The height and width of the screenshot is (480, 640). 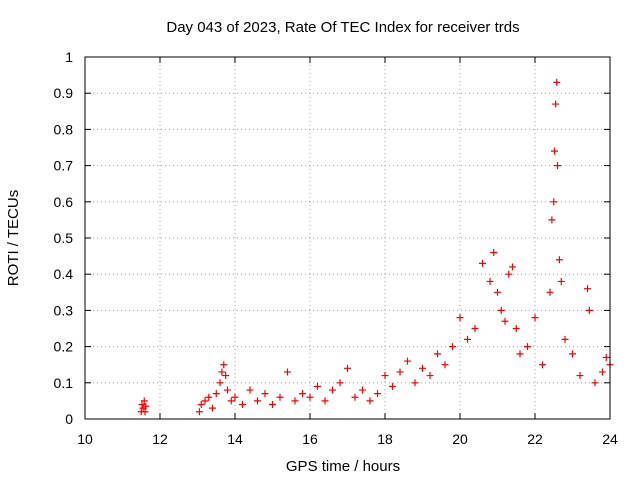 What do you see at coordinates (64, 347) in the screenshot?
I see `y-tick-label: 0.2` at bounding box center [64, 347].